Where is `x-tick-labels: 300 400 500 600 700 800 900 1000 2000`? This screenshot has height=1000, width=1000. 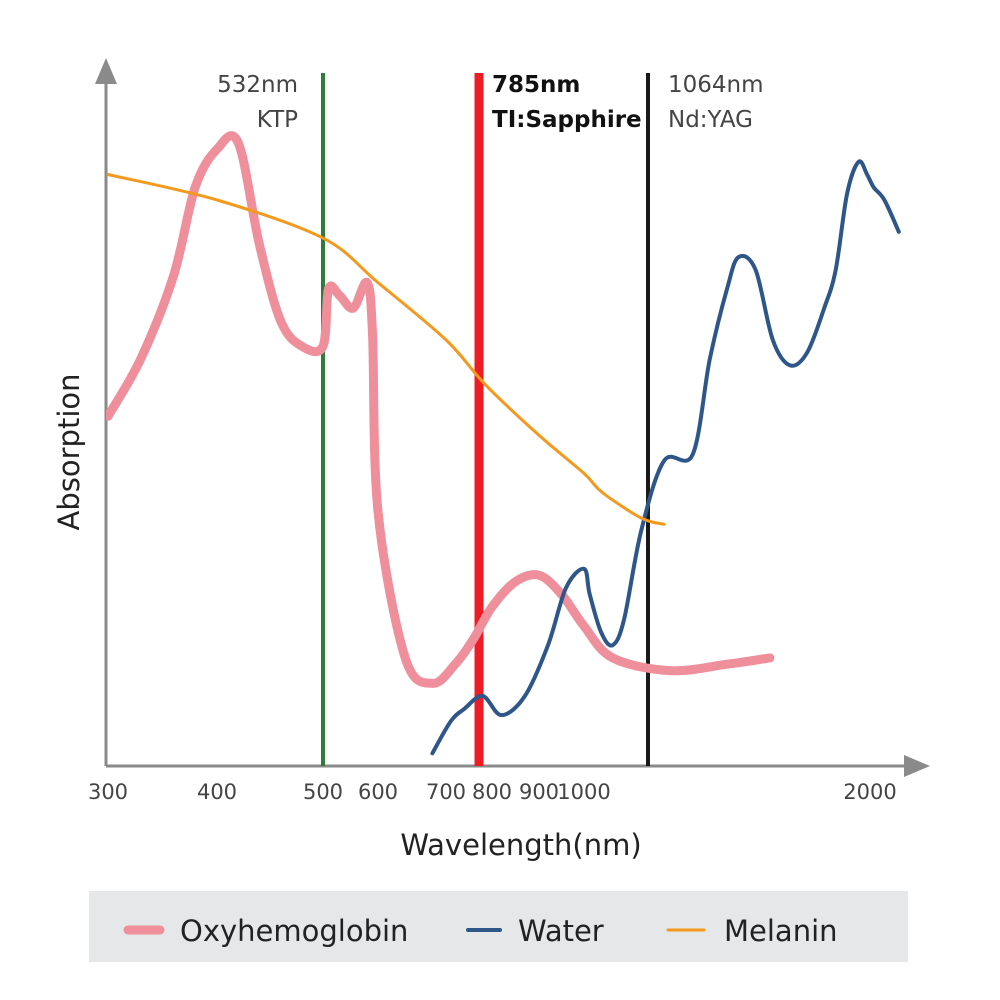 x-tick-labels: 300 400 500 600 700 800 900 1000 2000 is located at coordinates (492, 792).